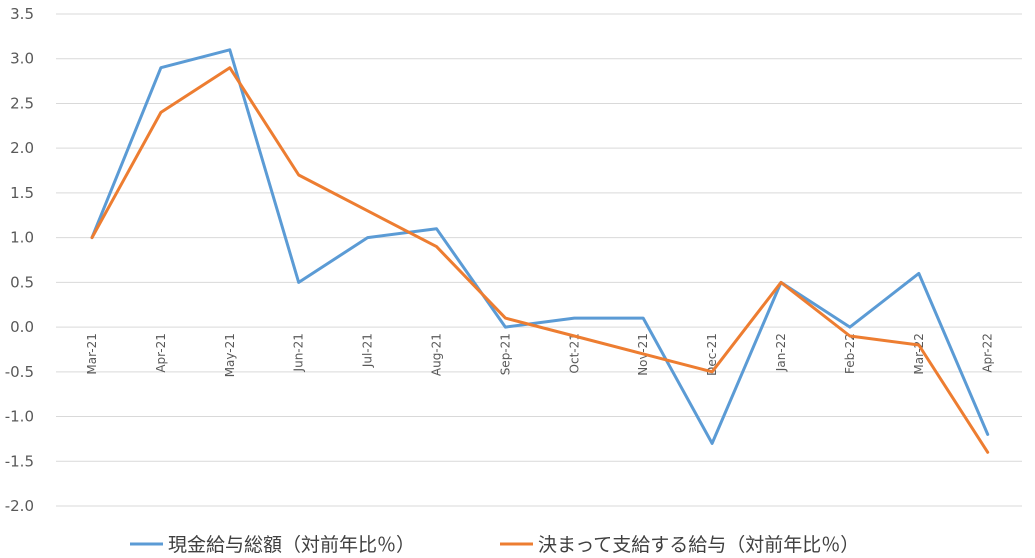 The height and width of the screenshot is (558, 1035). Describe the element at coordinates (22, 14) in the screenshot. I see `y-tick-label: 3.5` at that location.